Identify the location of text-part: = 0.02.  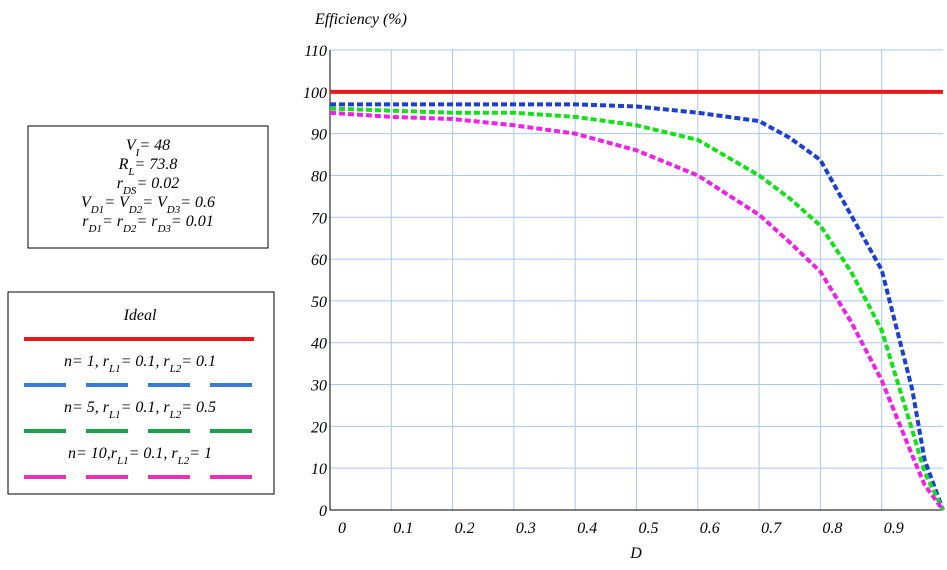
(157, 183).